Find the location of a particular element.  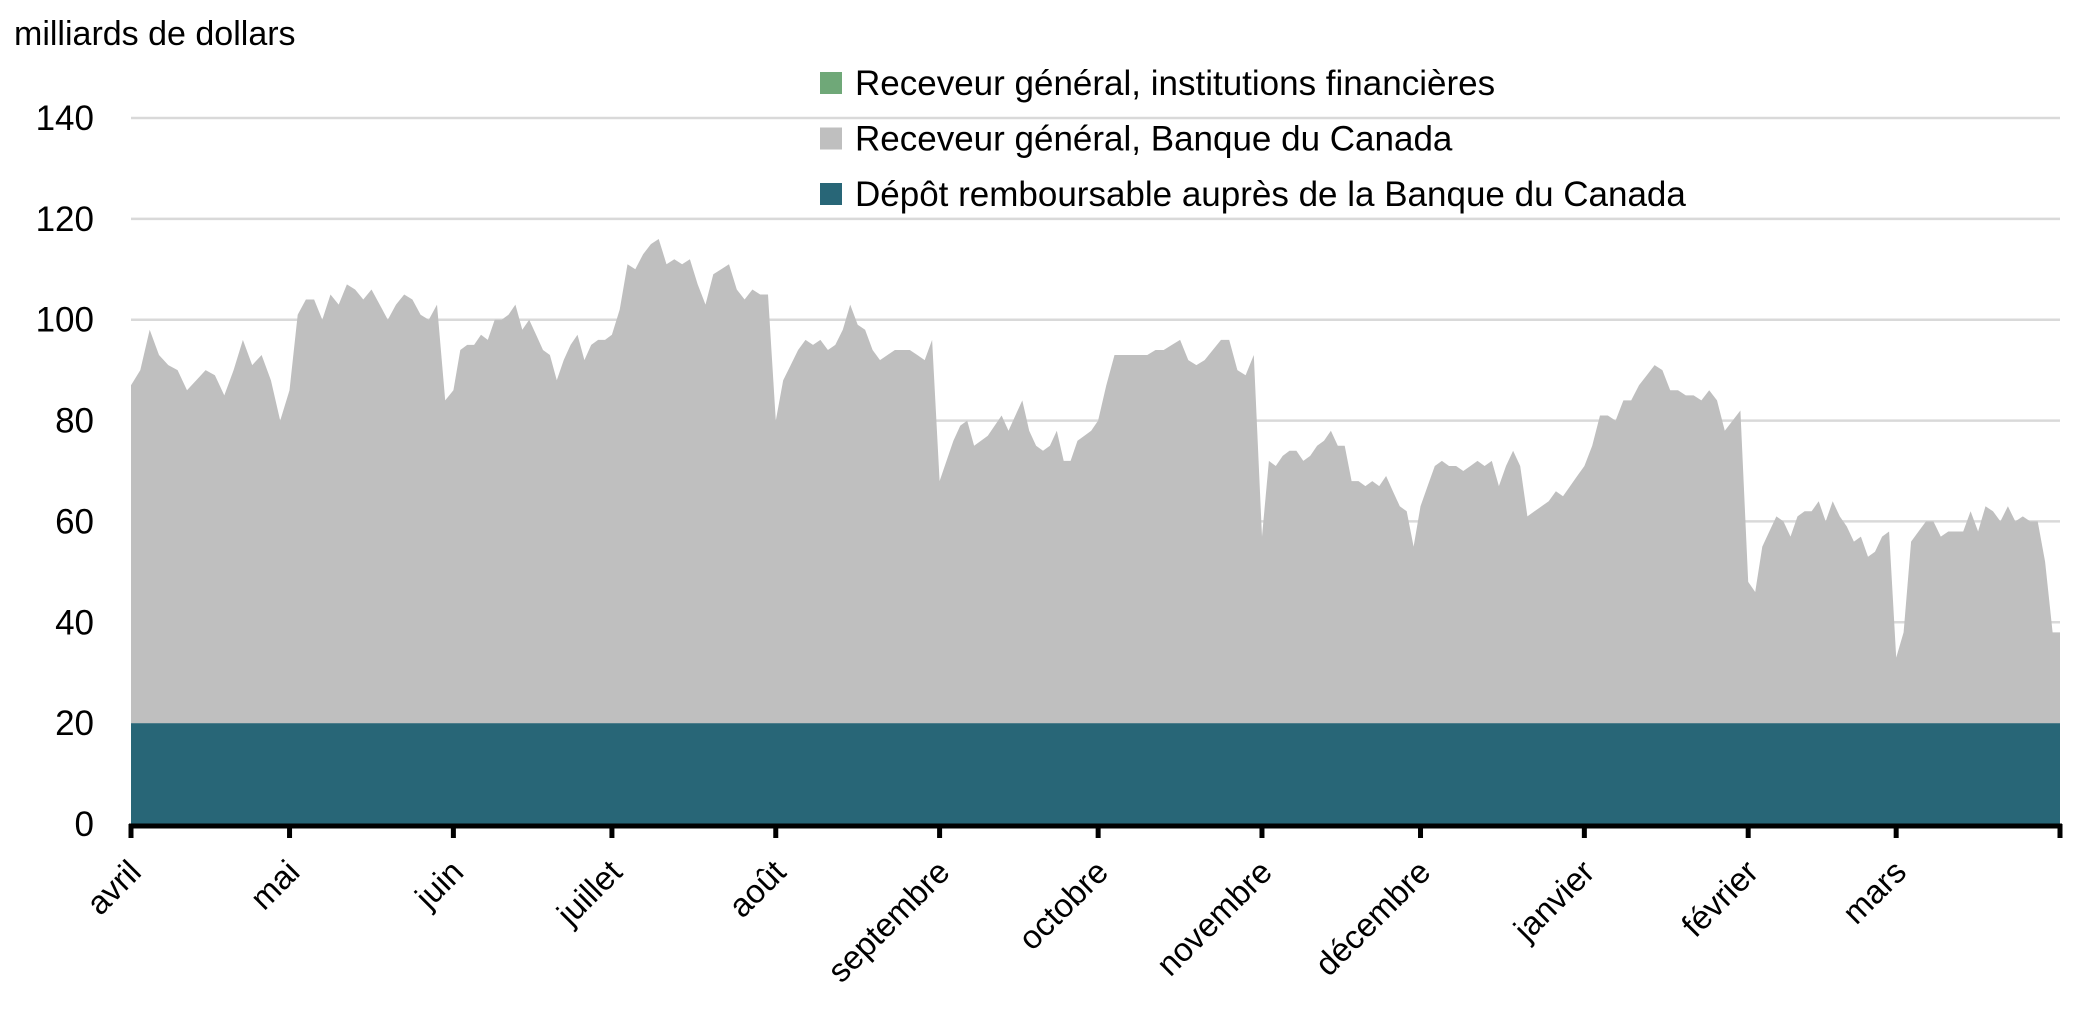

x-tick-label: septembre is located at coordinates (888, 921).